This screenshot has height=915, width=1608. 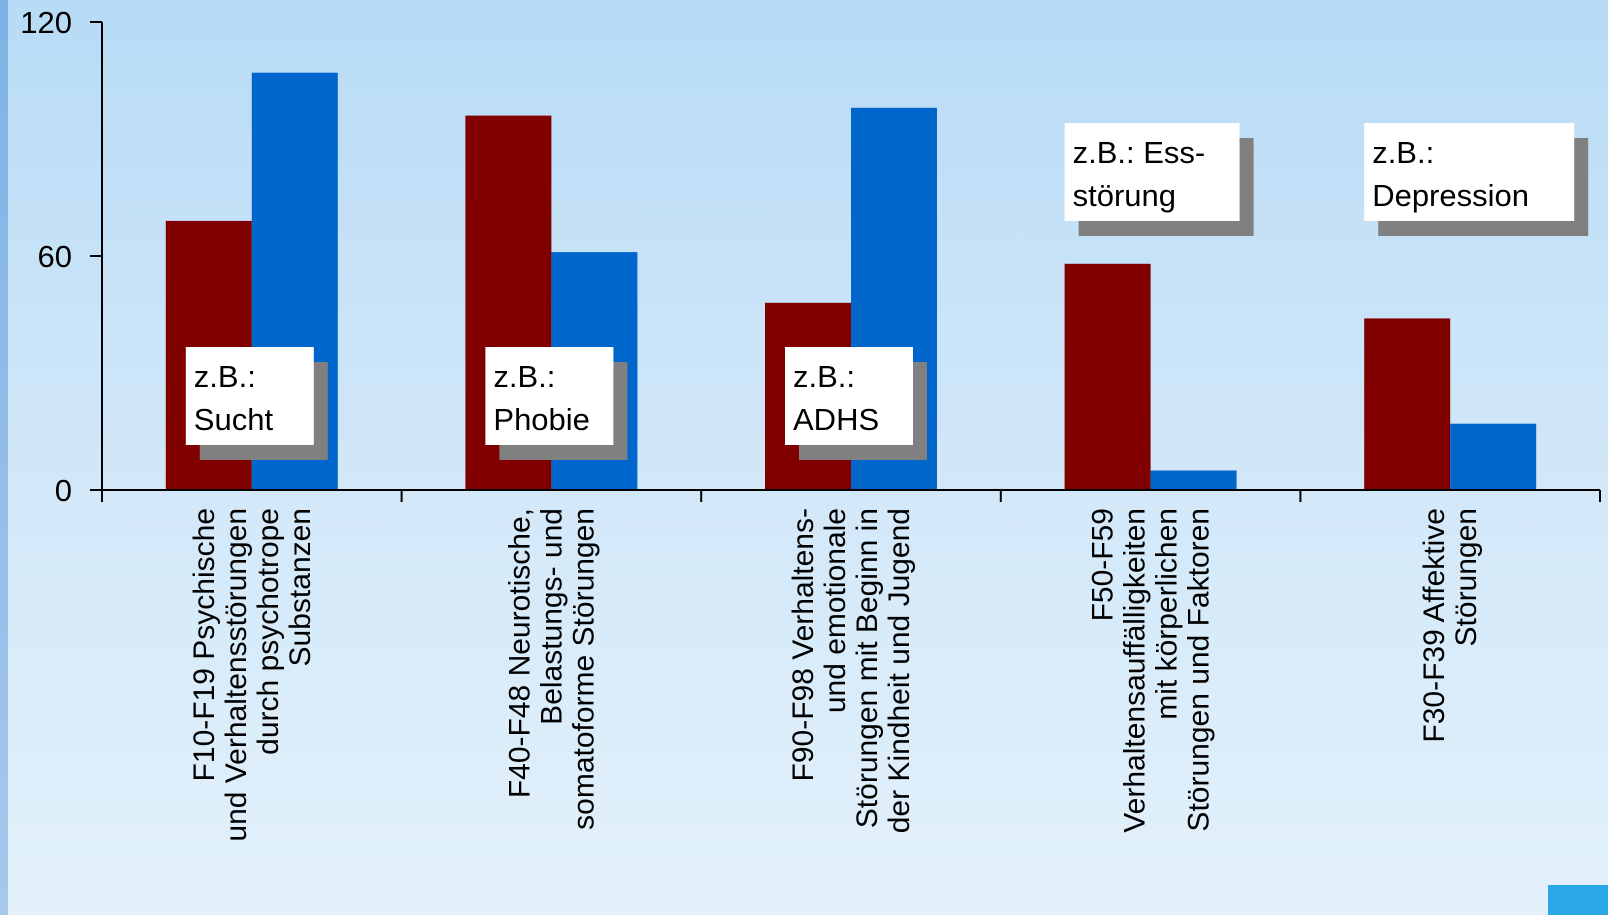 What do you see at coordinates (803, 644) in the screenshot?
I see `category-label-3-line-1: F90-F98 Verhaltens-` at bounding box center [803, 644].